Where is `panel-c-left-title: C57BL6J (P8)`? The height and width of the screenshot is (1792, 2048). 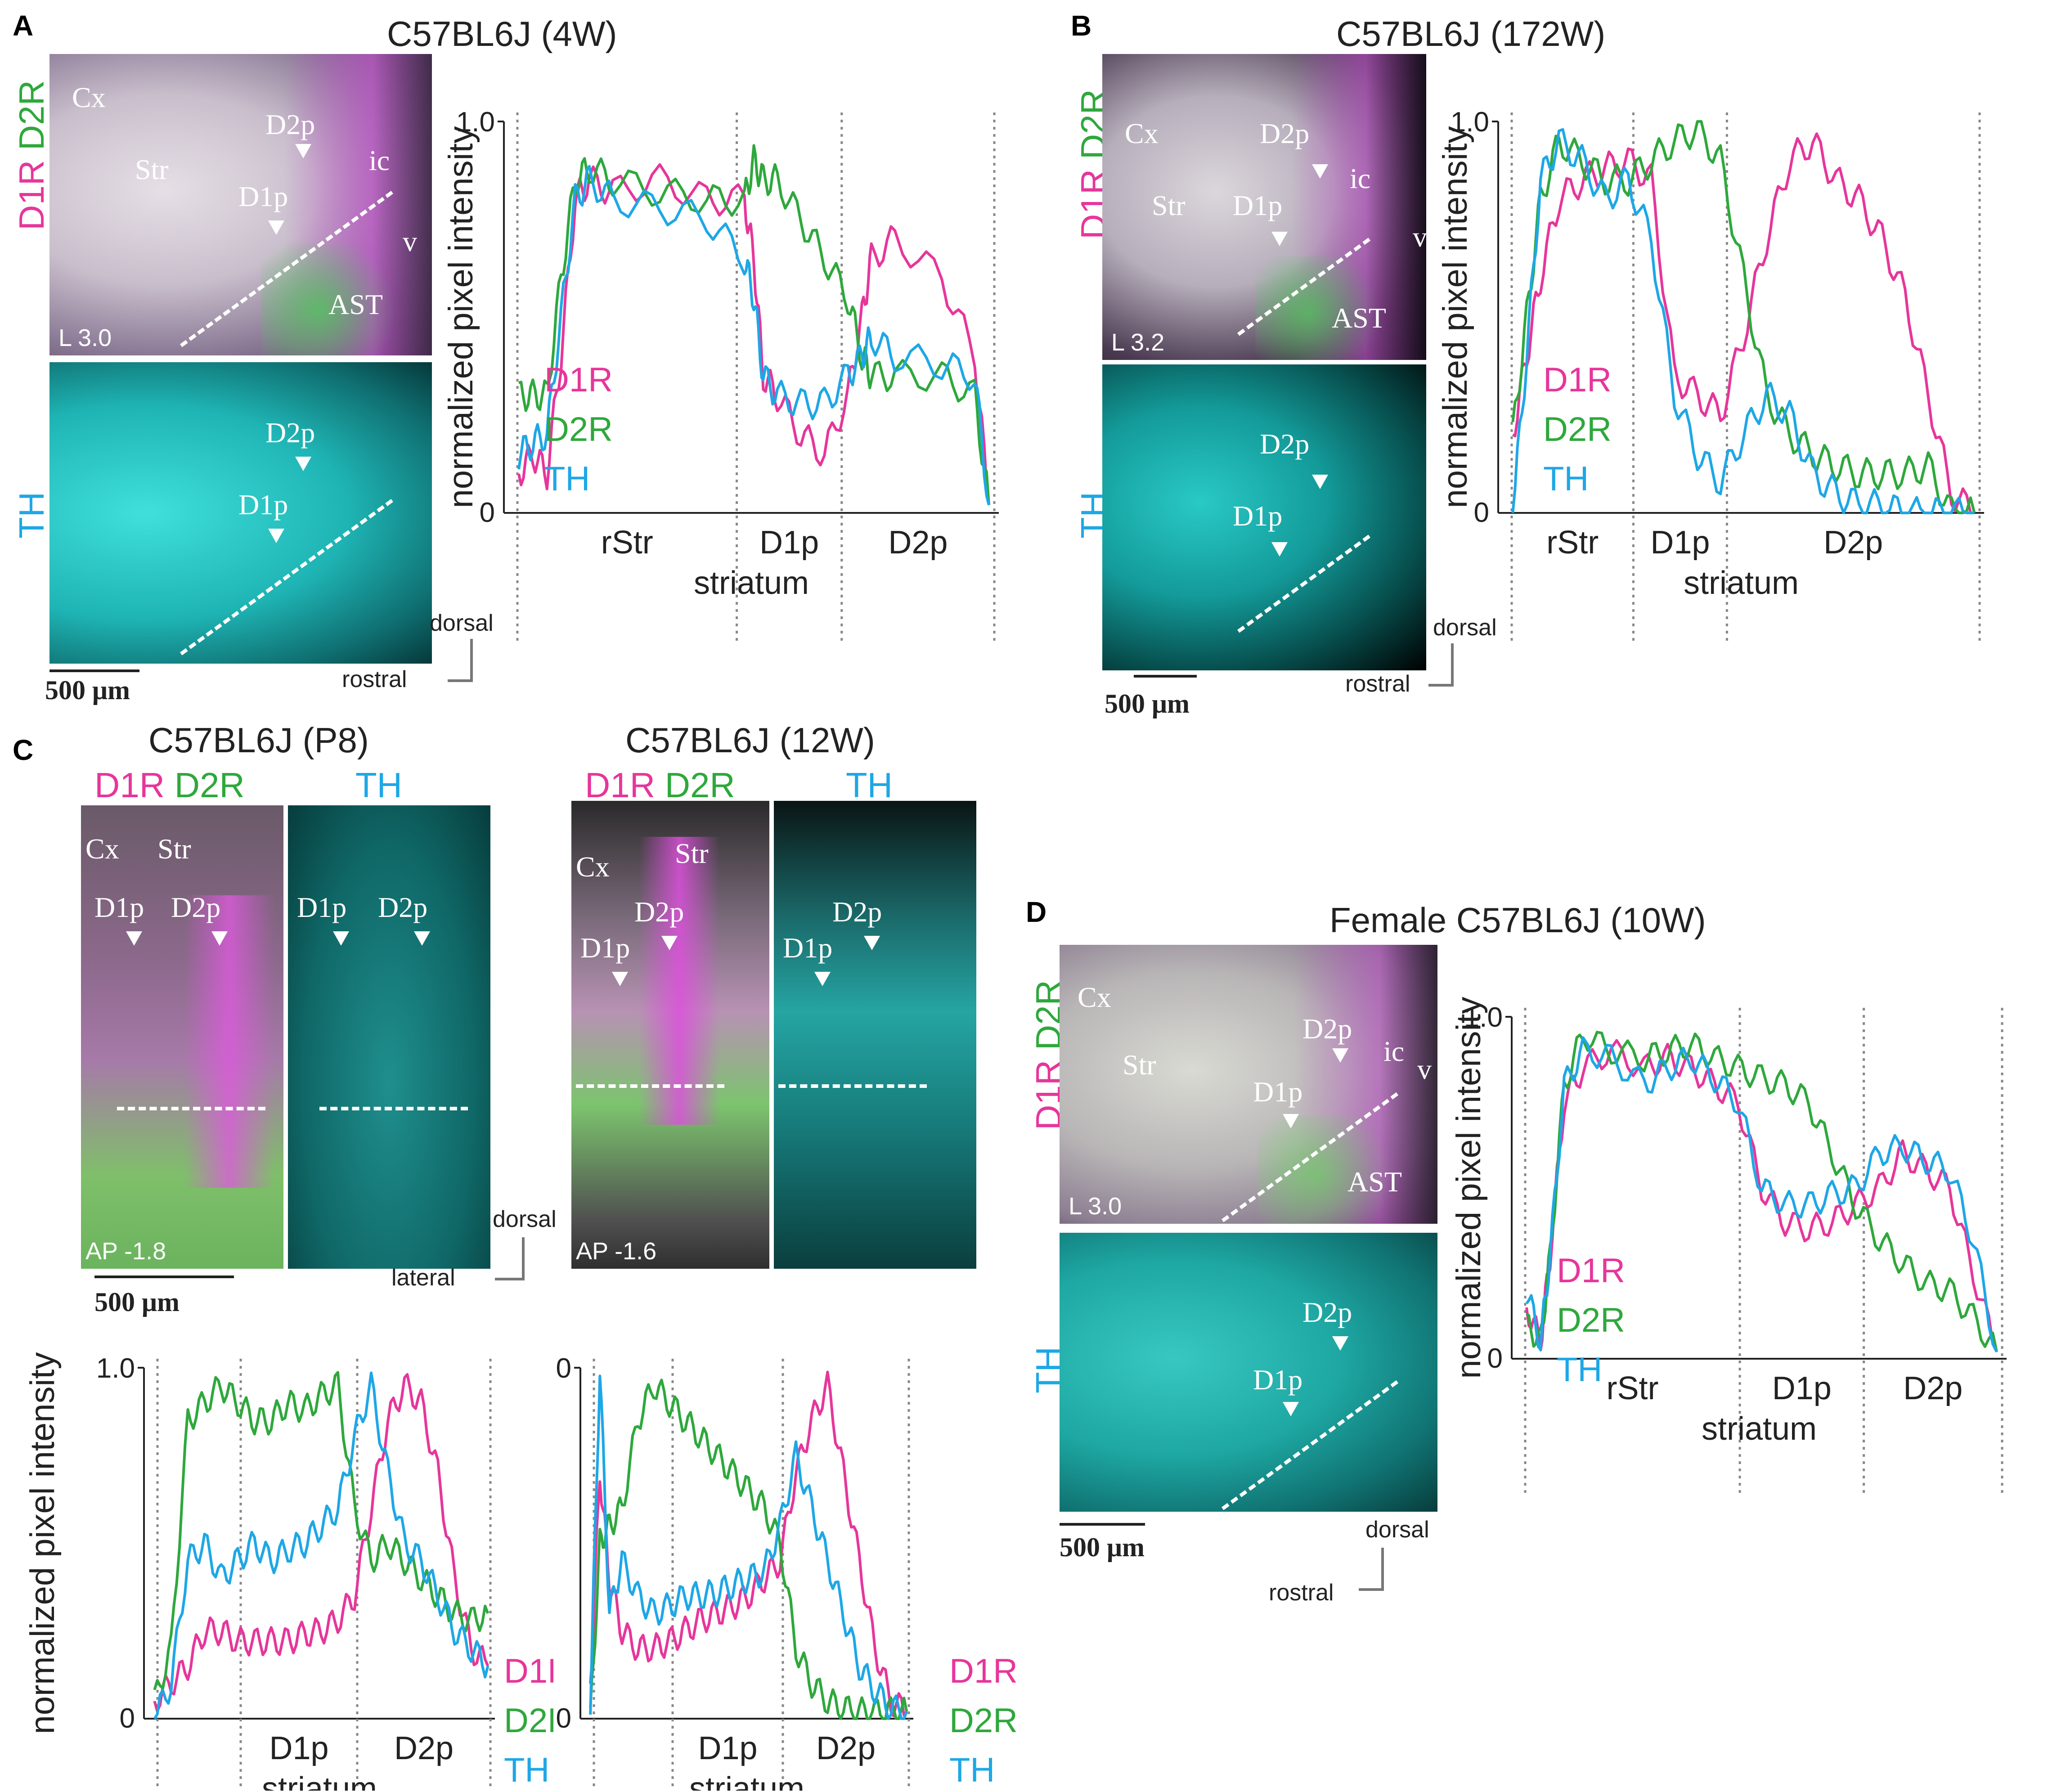
panel-c-left-title: C57BL6J (P8) is located at coordinates (258, 740).